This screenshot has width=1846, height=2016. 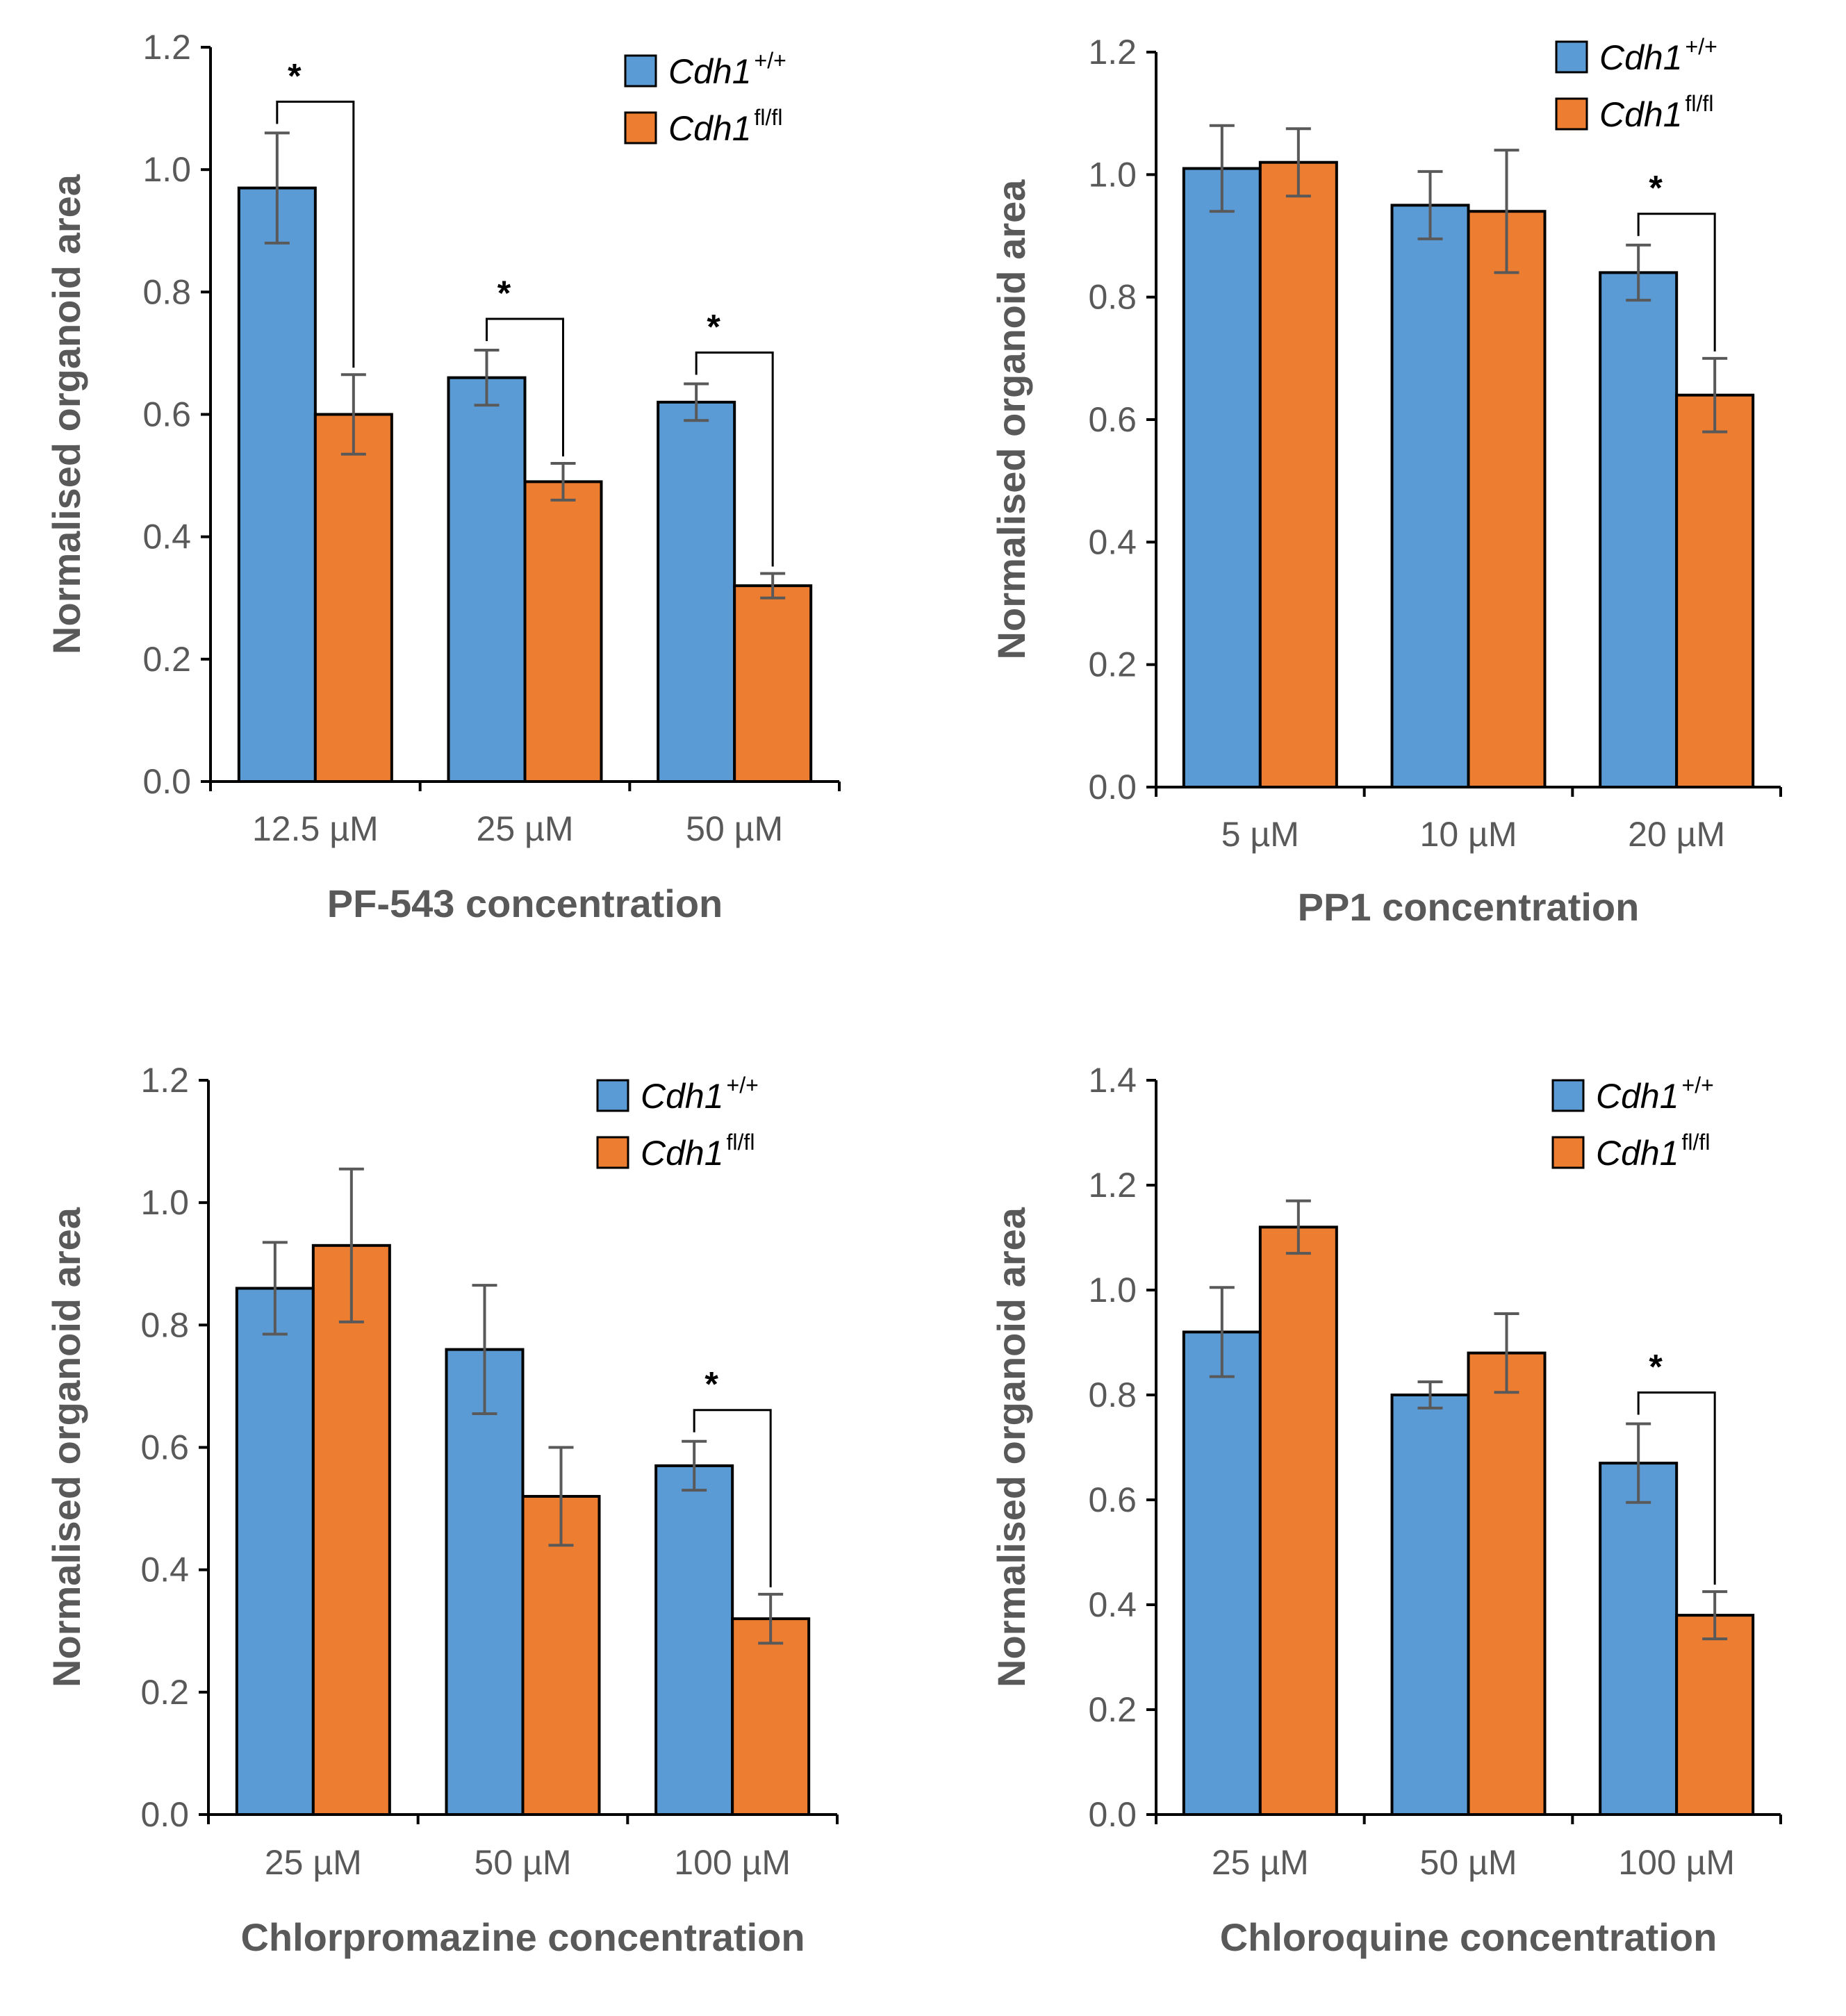 What do you see at coordinates (1112, 1080) in the screenshot?
I see `y-tick-label: 1.4` at bounding box center [1112, 1080].